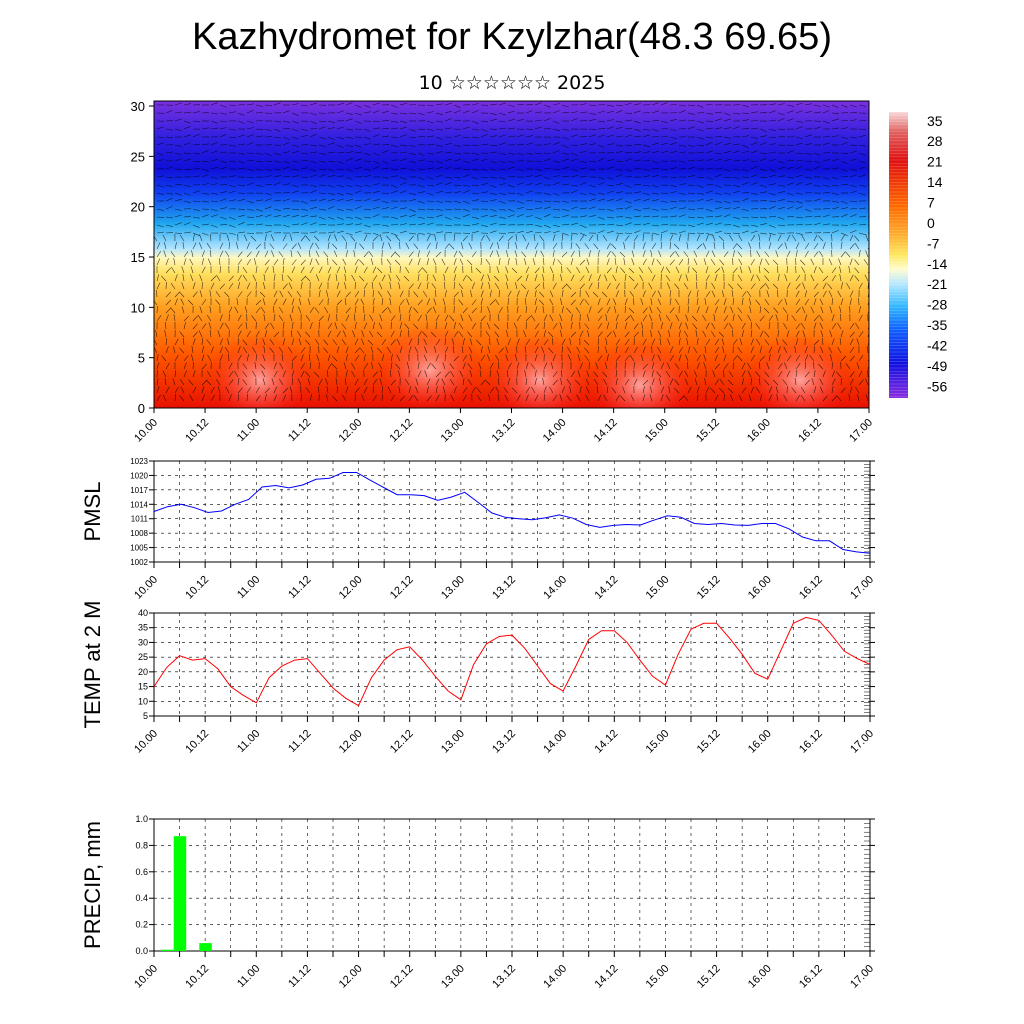  What do you see at coordinates (606, 742) in the screenshot?
I see `x-tick-label: 14.12` at bounding box center [606, 742].